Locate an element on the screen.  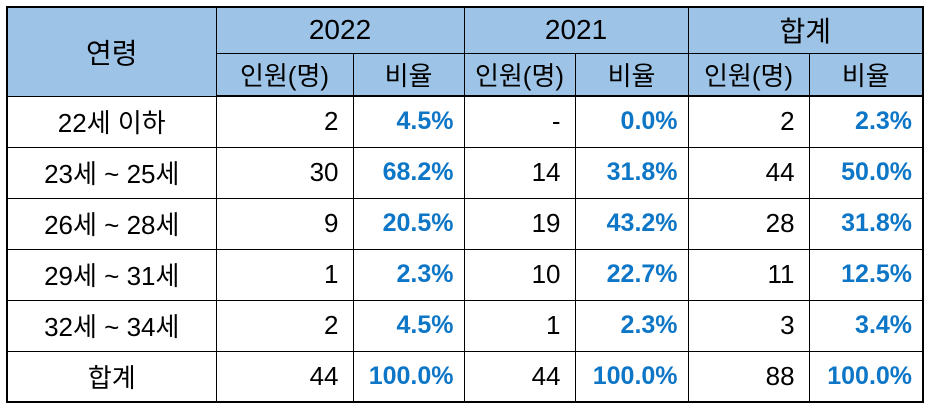
subheader-2022-count: 인원(명) is located at coordinates (284, 74).